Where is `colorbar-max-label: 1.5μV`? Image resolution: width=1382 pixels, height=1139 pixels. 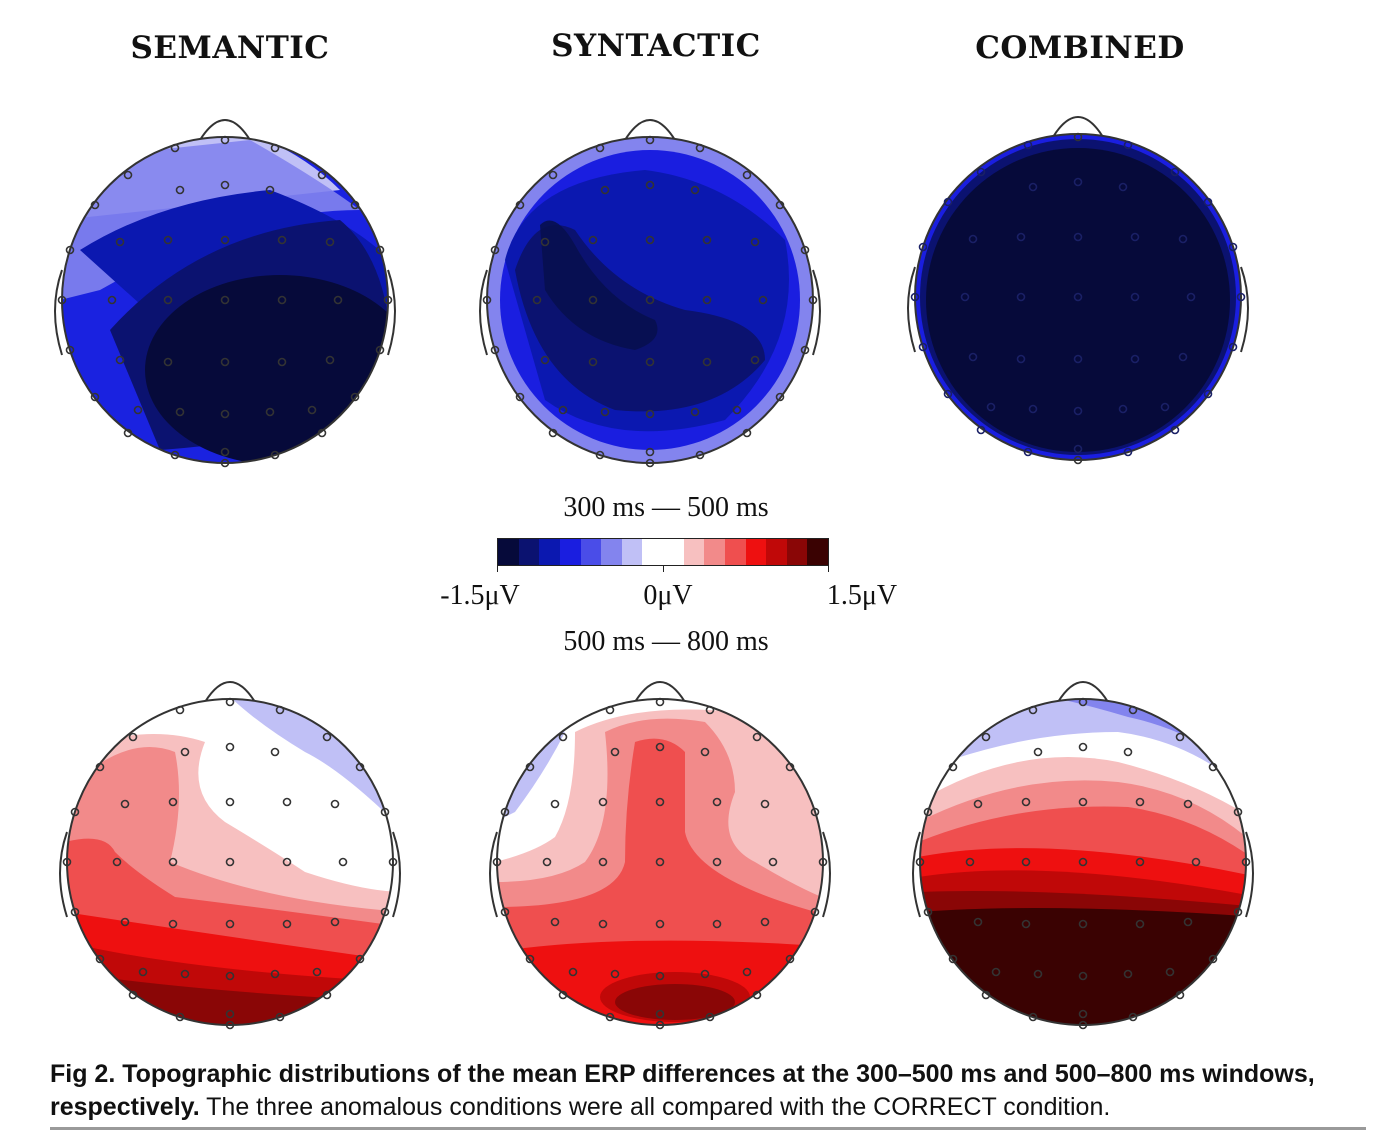 colorbar-max-label: 1.5μV is located at coordinates (862, 595).